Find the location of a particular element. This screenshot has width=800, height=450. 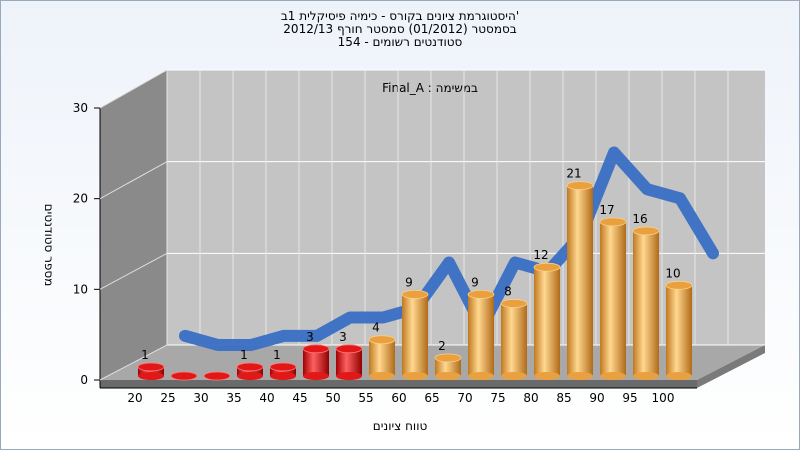

x-tick-label: 50 is located at coordinates (332, 398).